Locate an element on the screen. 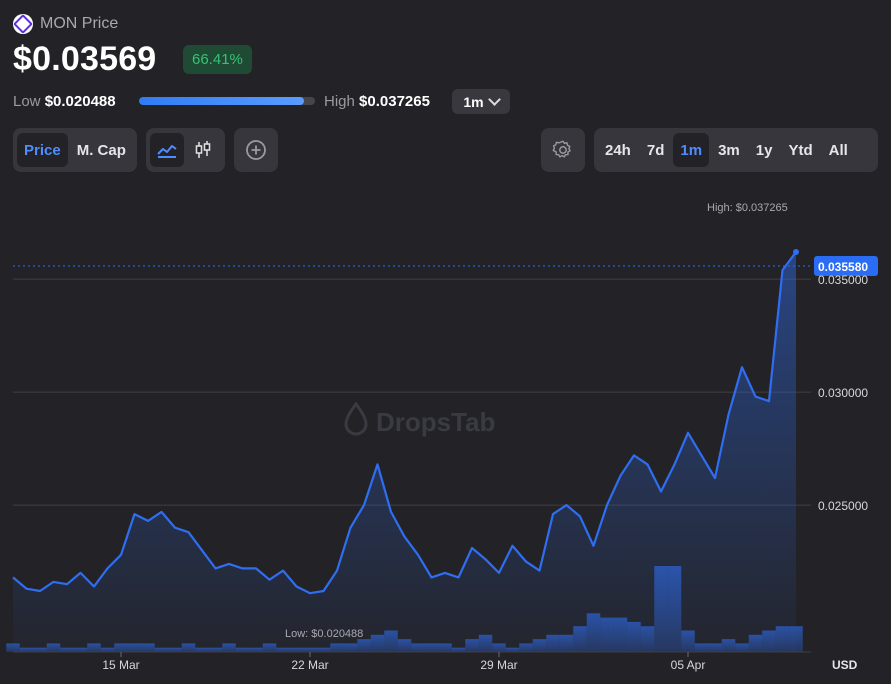 This screenshot has height=684, width=891. dropstab-watermark: DropsTab is located at coordinates (419, 419).